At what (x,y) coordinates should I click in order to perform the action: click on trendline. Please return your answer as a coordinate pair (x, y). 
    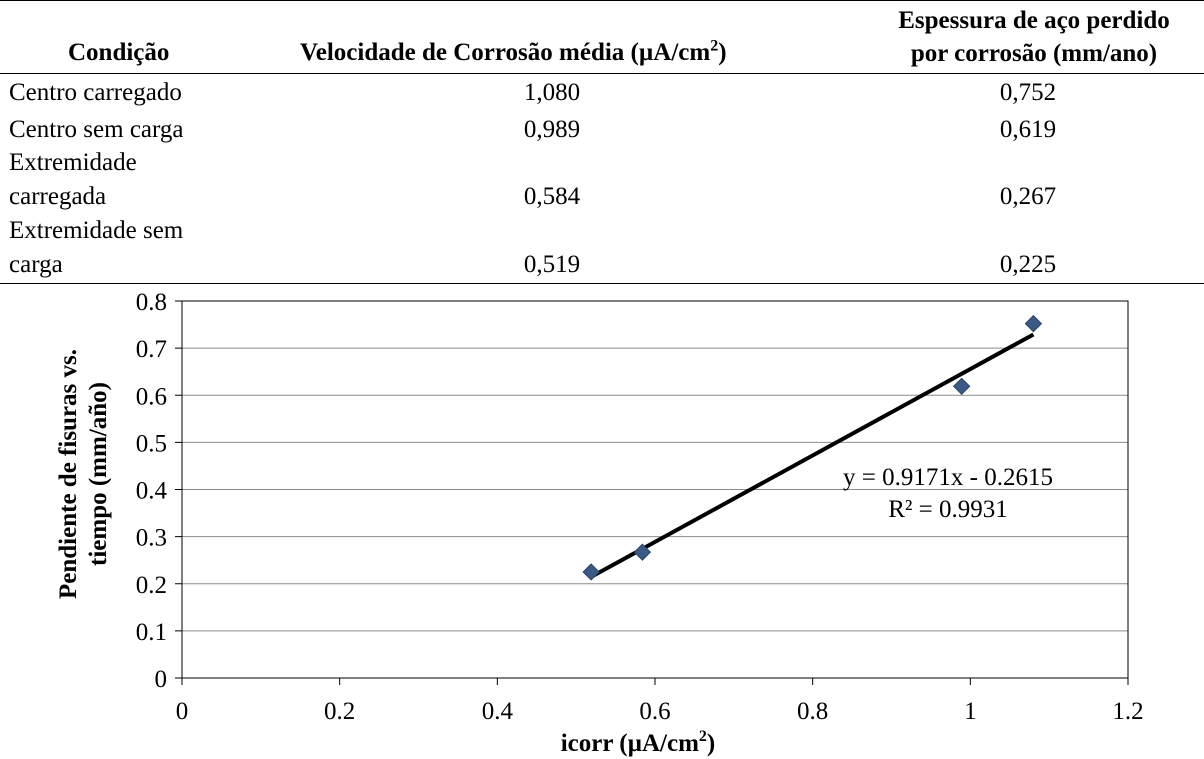
    Looking at the image, I should click on (812, 455).